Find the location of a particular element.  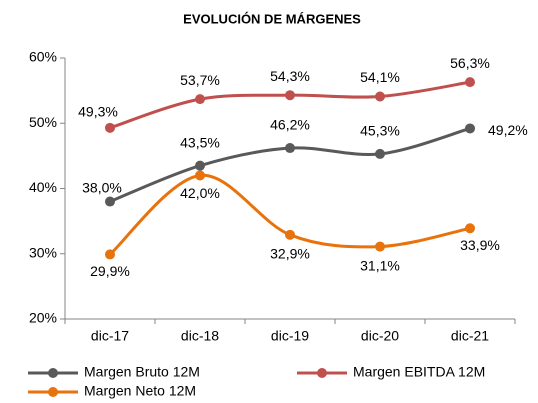

y-tick-label: 40% is located at coordinates (43, 187).